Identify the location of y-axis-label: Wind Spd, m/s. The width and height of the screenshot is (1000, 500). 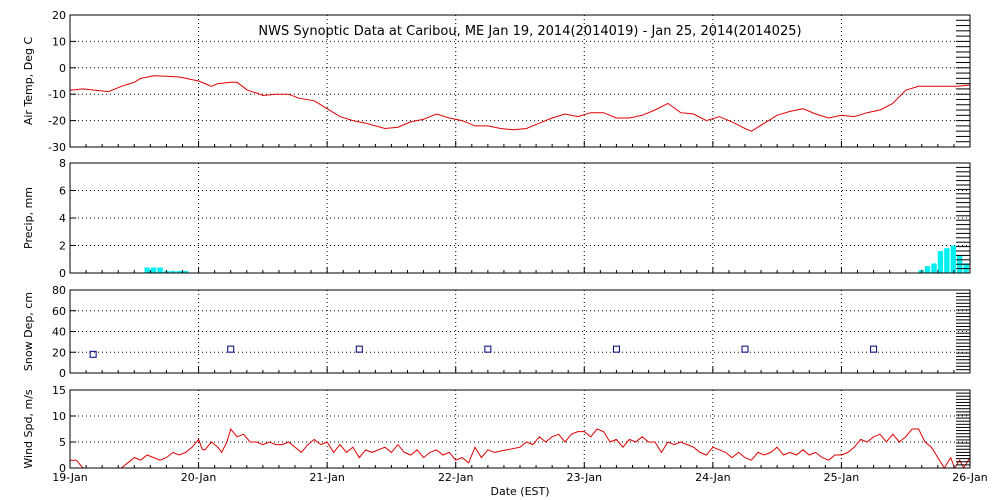
(28, 429).